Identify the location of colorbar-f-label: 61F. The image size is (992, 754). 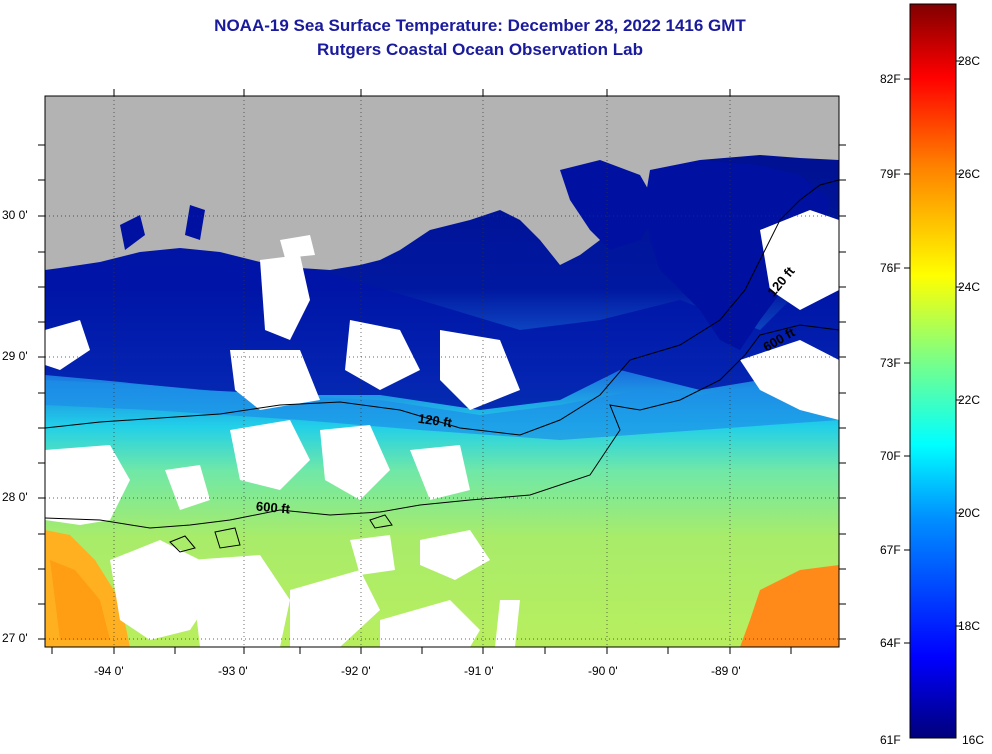
(890, 740).